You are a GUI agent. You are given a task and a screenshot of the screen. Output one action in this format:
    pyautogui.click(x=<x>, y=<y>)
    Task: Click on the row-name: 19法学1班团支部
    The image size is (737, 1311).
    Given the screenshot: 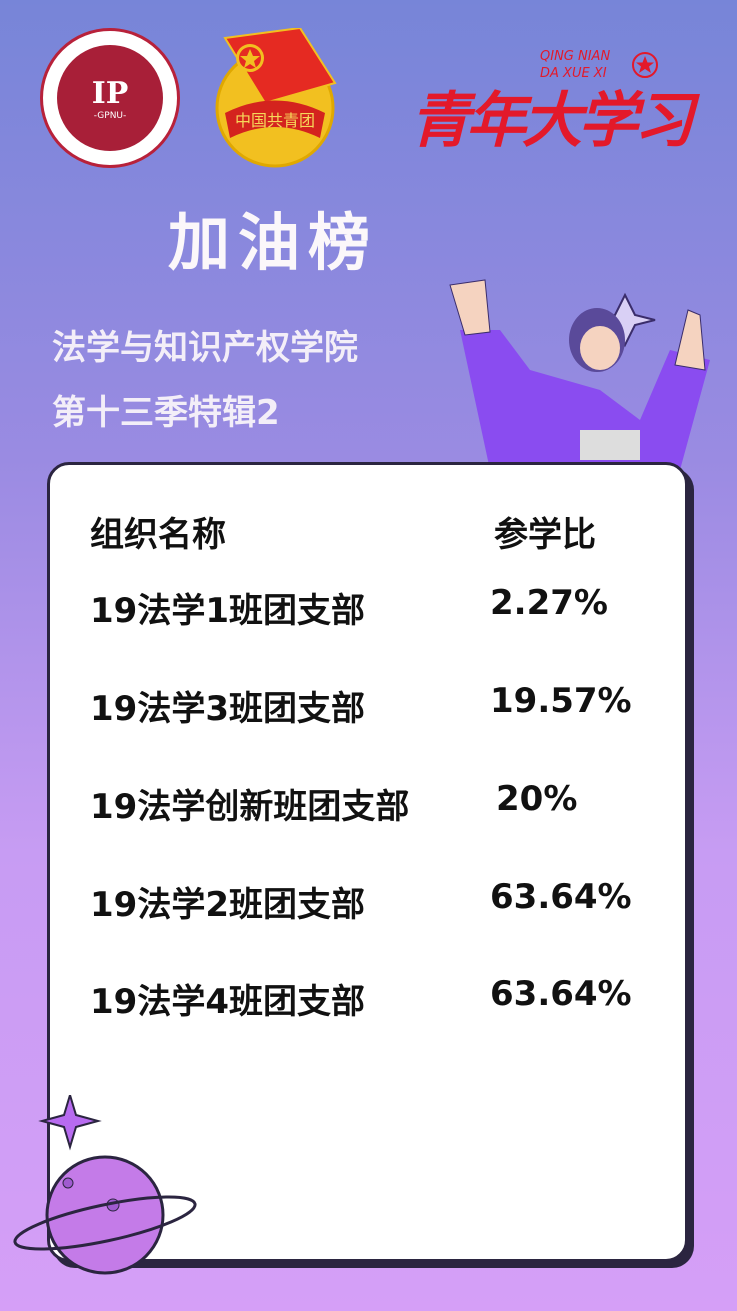 What is the action you would take?
    pyautogui.click(x=227, y=611)
    